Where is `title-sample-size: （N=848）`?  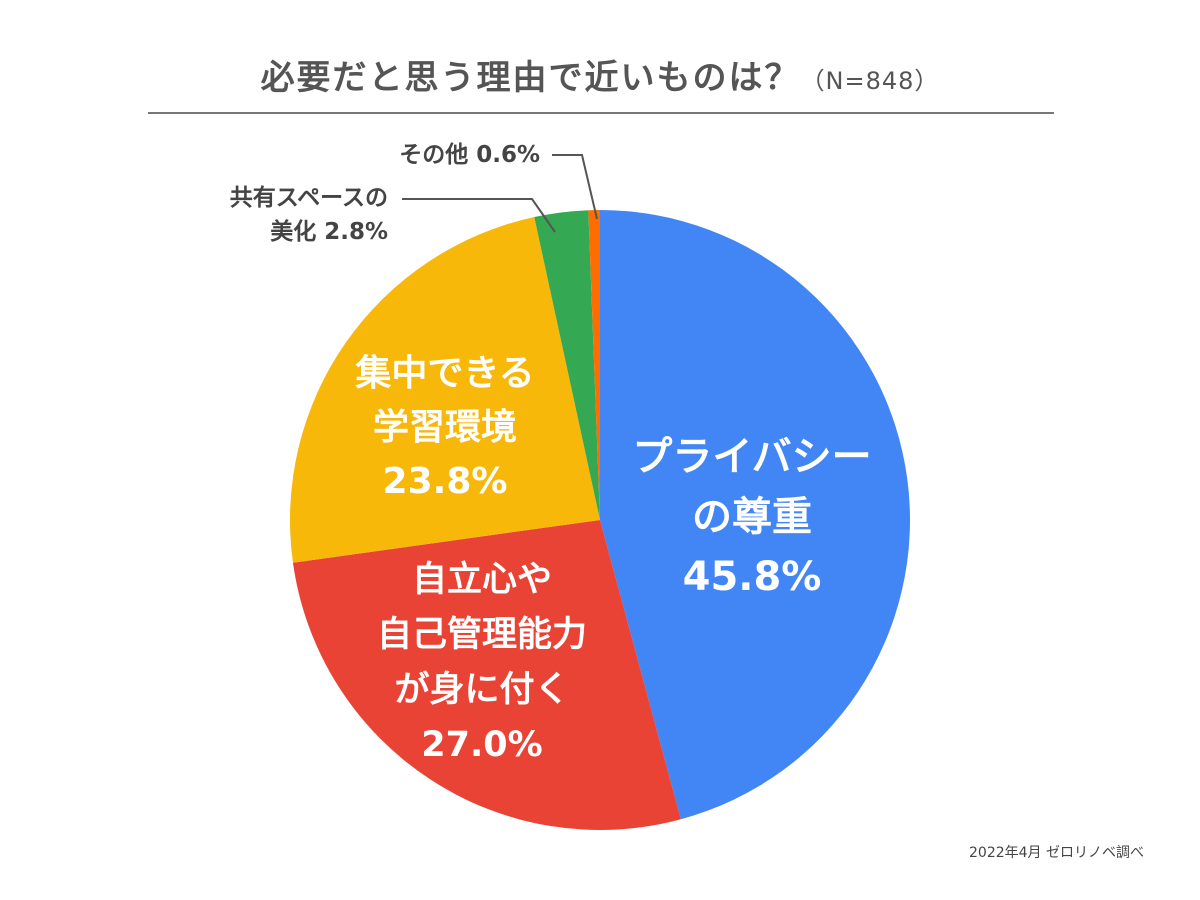
title-sample-size: （N=848） is located at coordinates (870, 81).